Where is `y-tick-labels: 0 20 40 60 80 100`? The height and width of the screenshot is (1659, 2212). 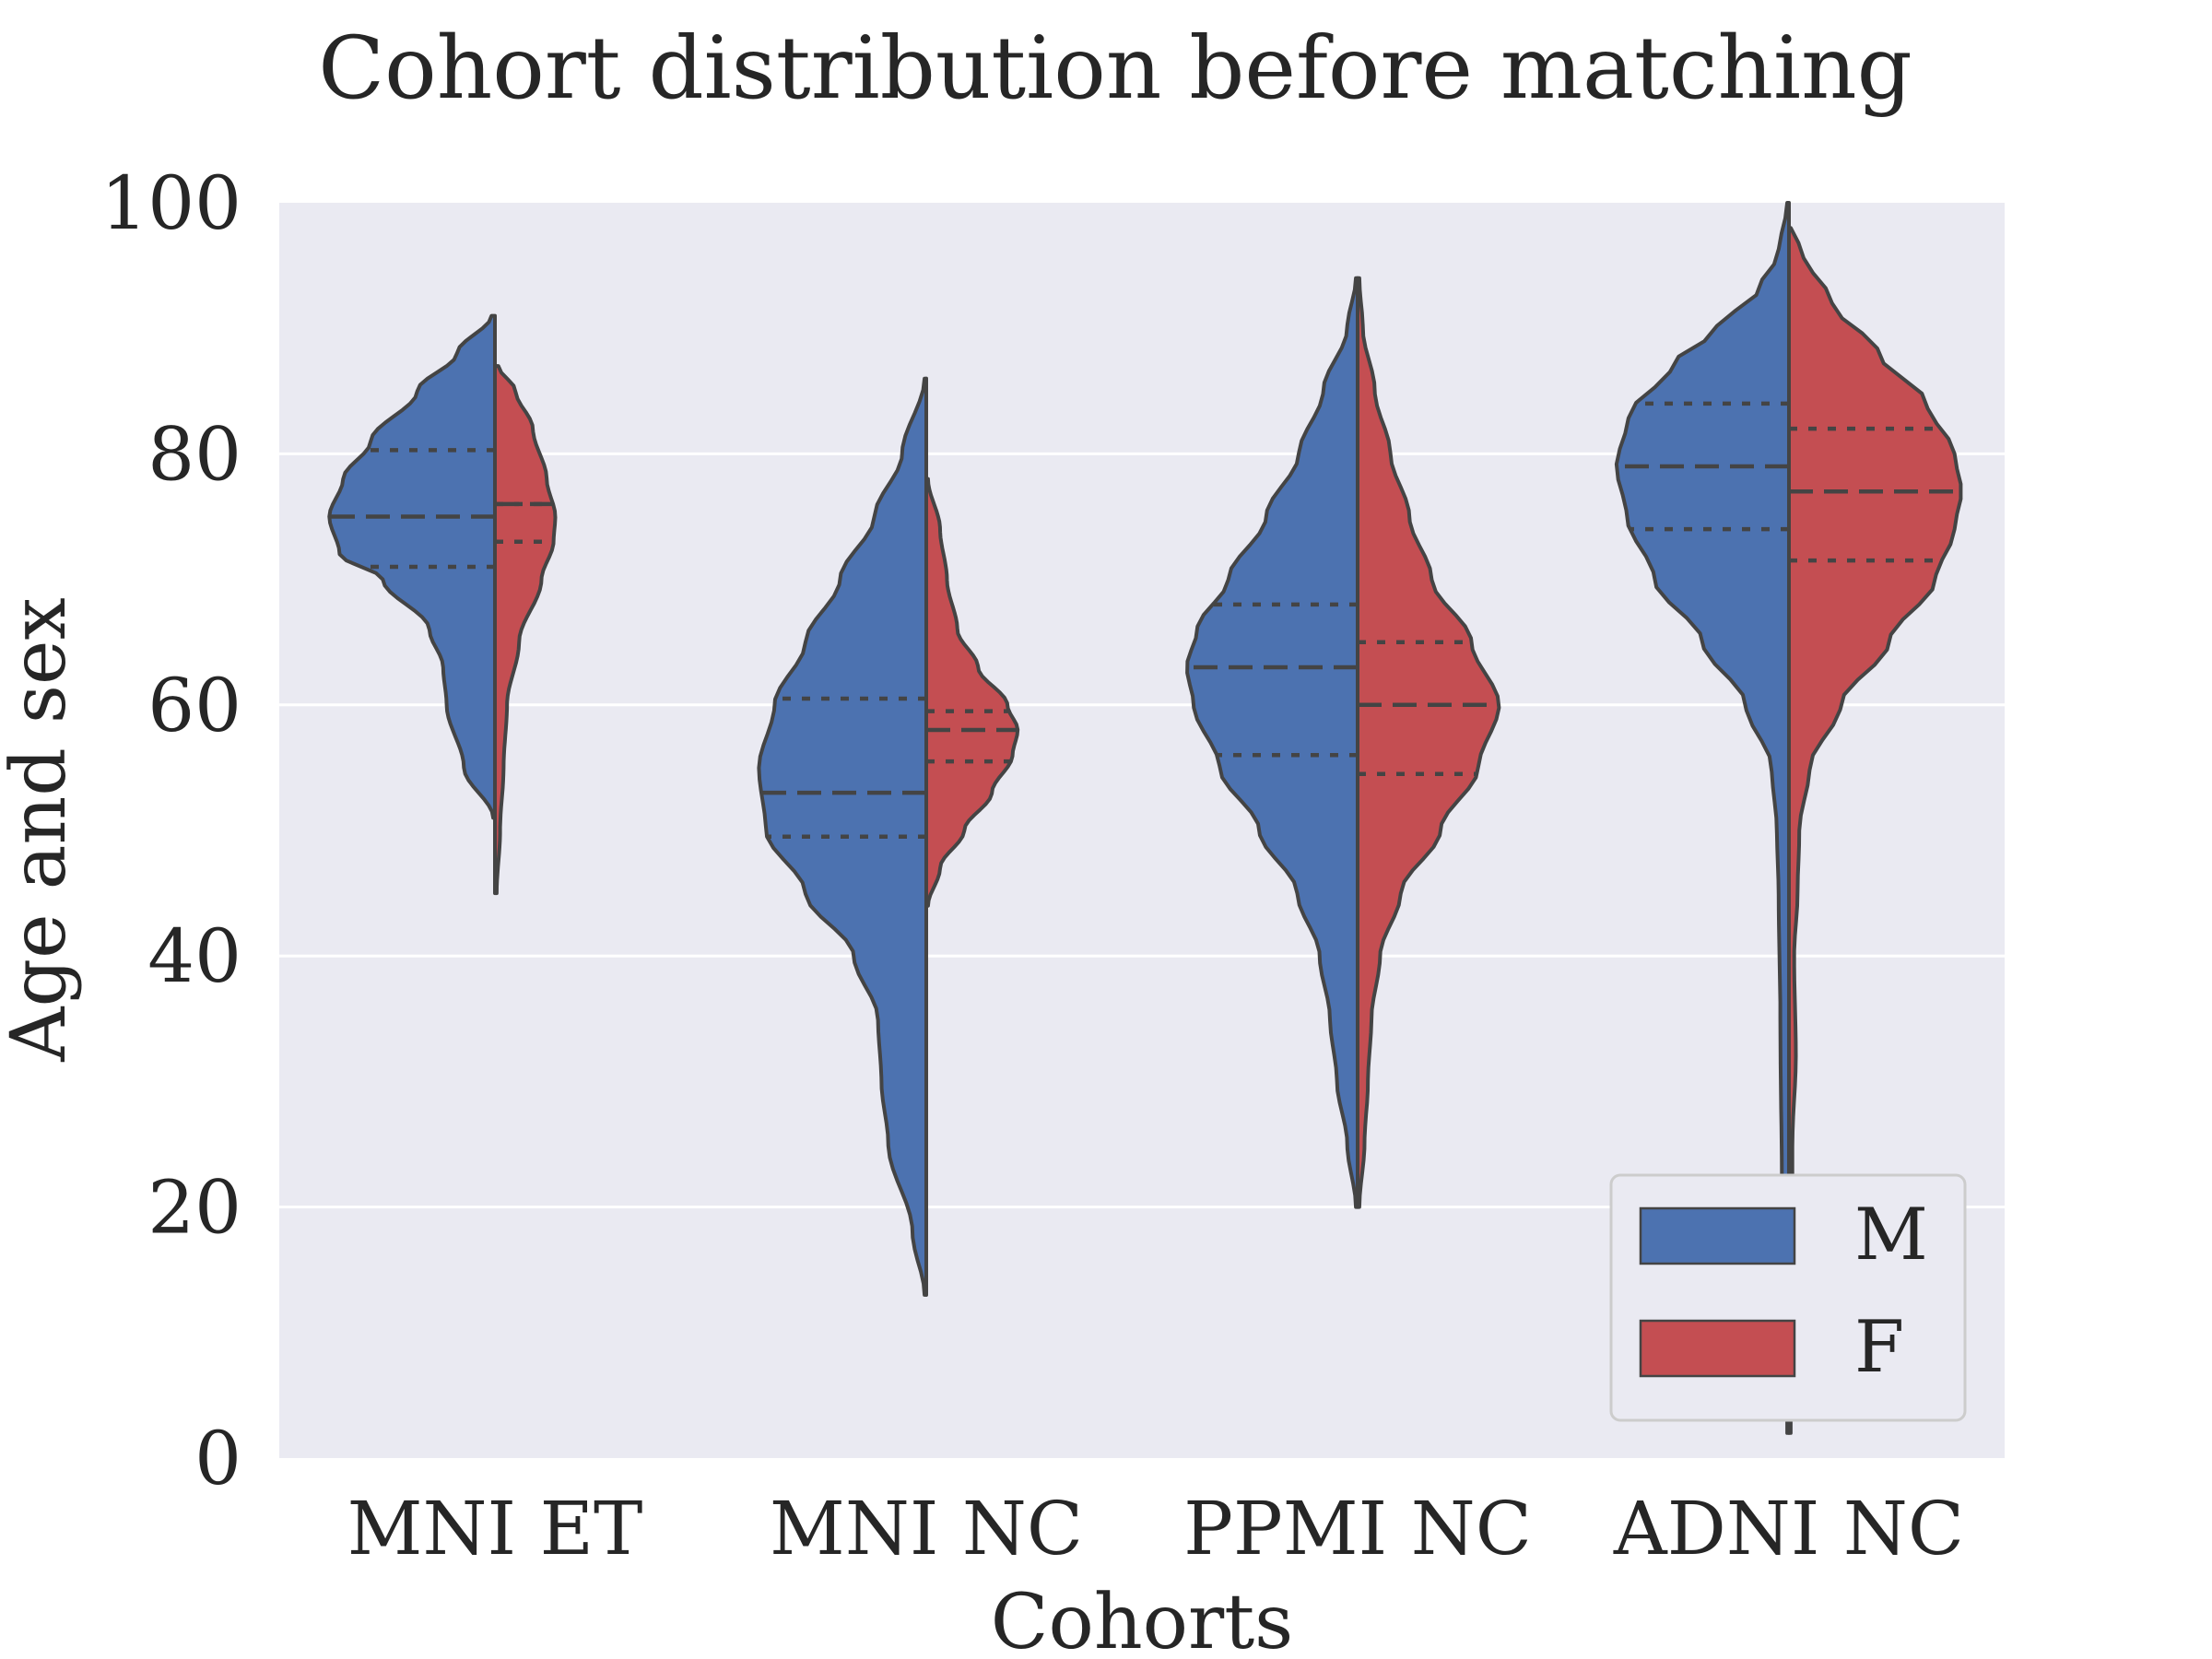 y-tick-labels: 0 20 40 60 80 100 is located at coordinates (170, 830).